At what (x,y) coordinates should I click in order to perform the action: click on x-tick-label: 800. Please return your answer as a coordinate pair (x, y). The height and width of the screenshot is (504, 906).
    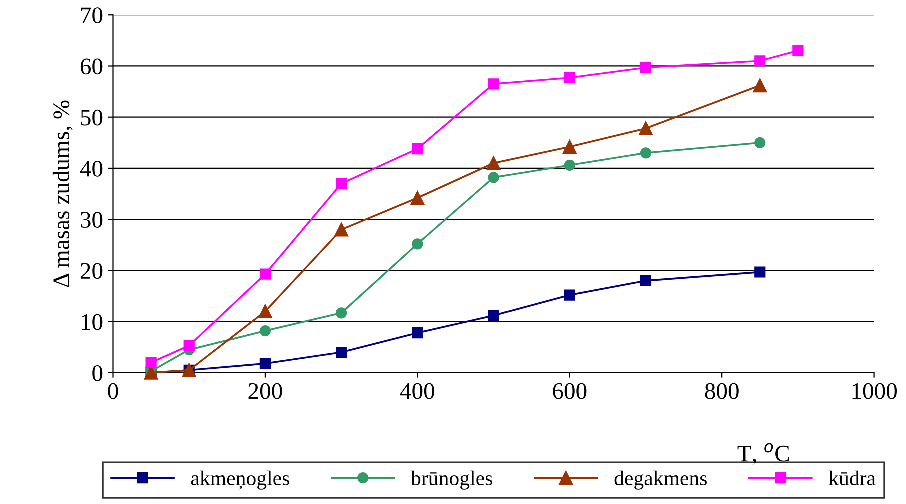
    Looking at the image, I should click on (722, 391).